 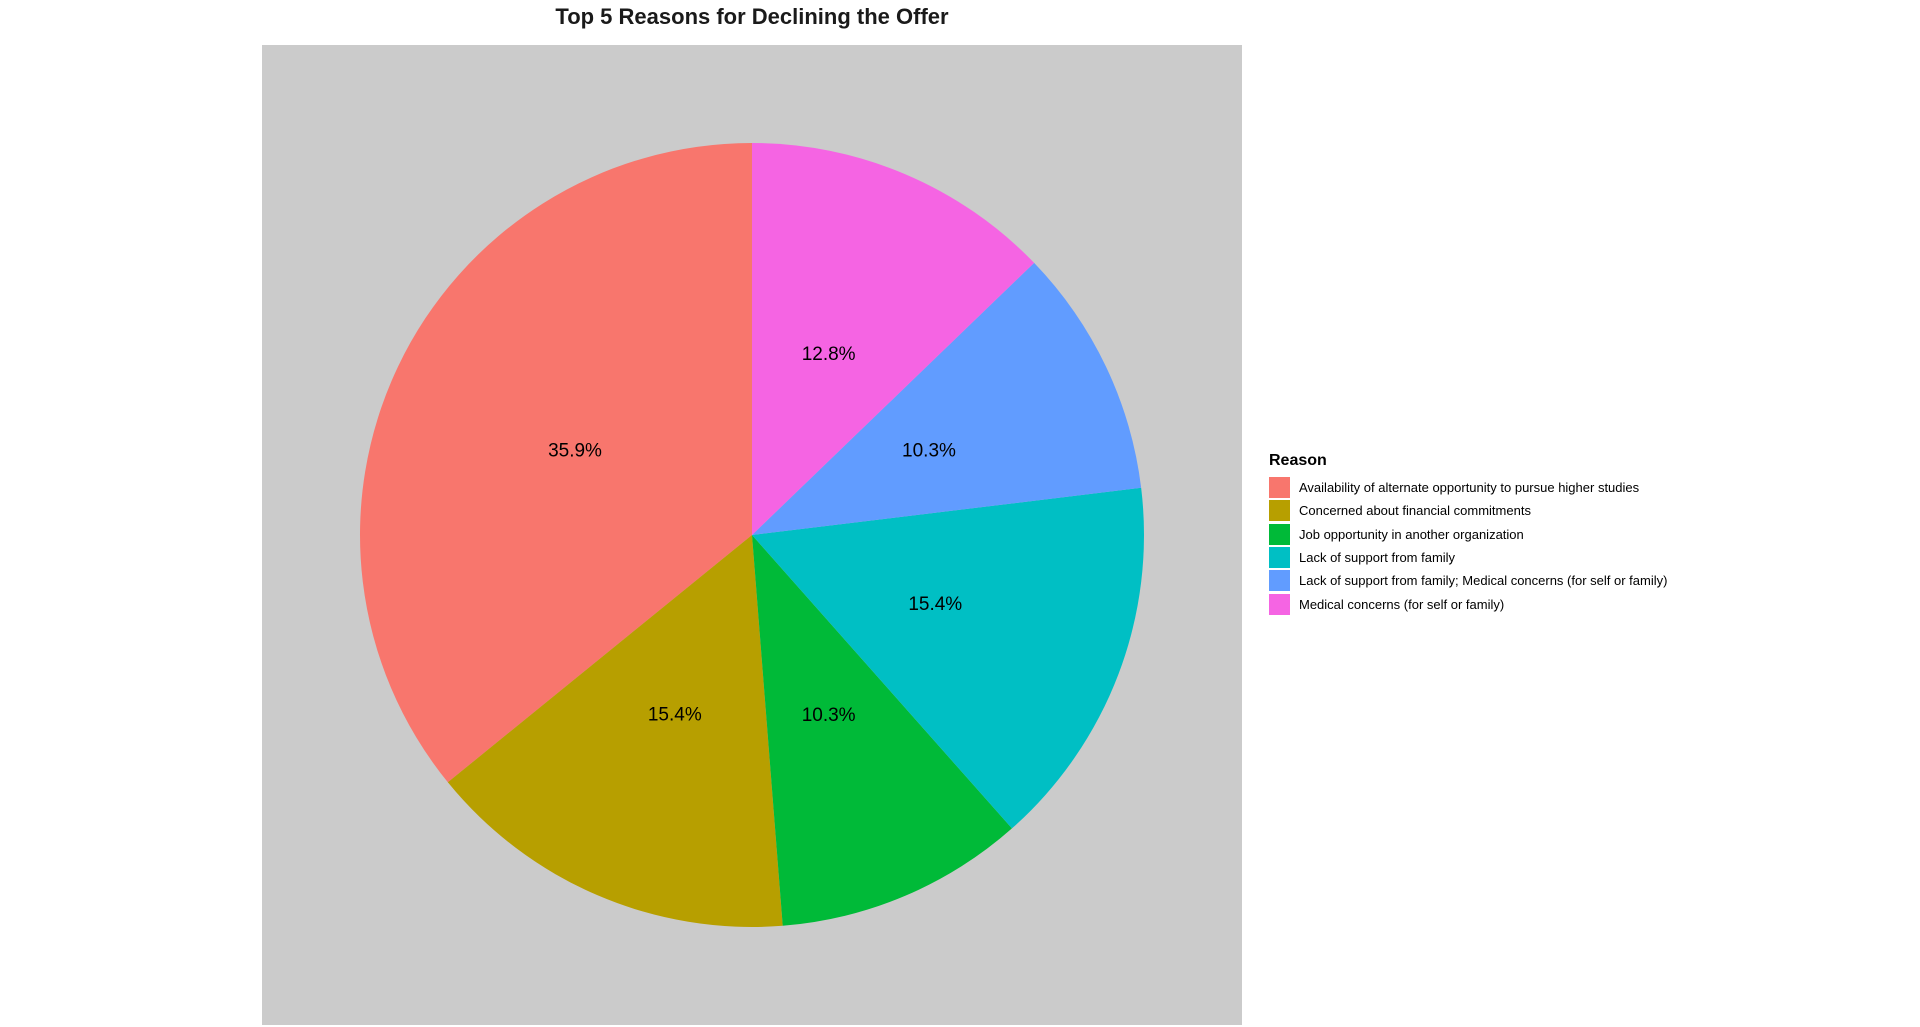 I want to click on legend-item-3: Job opportunity in another organization, so click(x=1468, y=534).